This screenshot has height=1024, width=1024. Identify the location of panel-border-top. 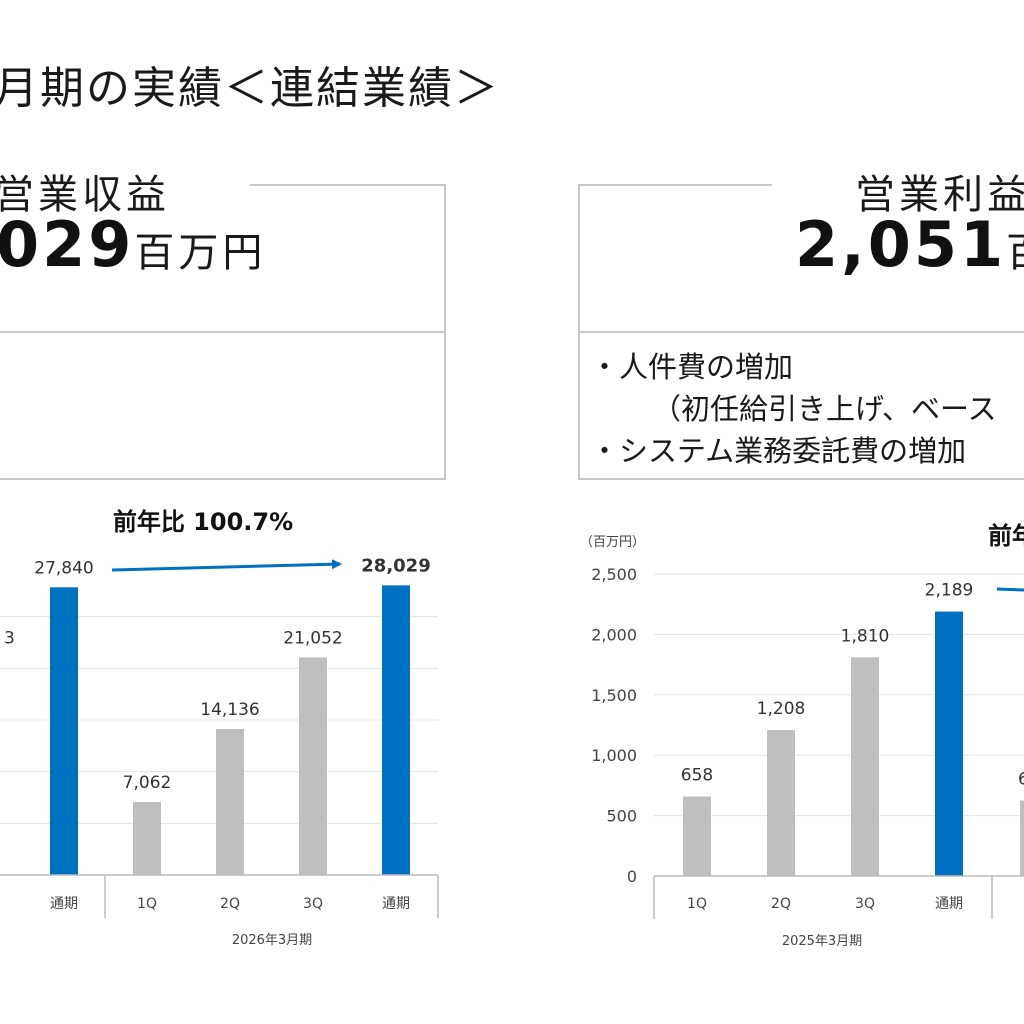
(348, 185).